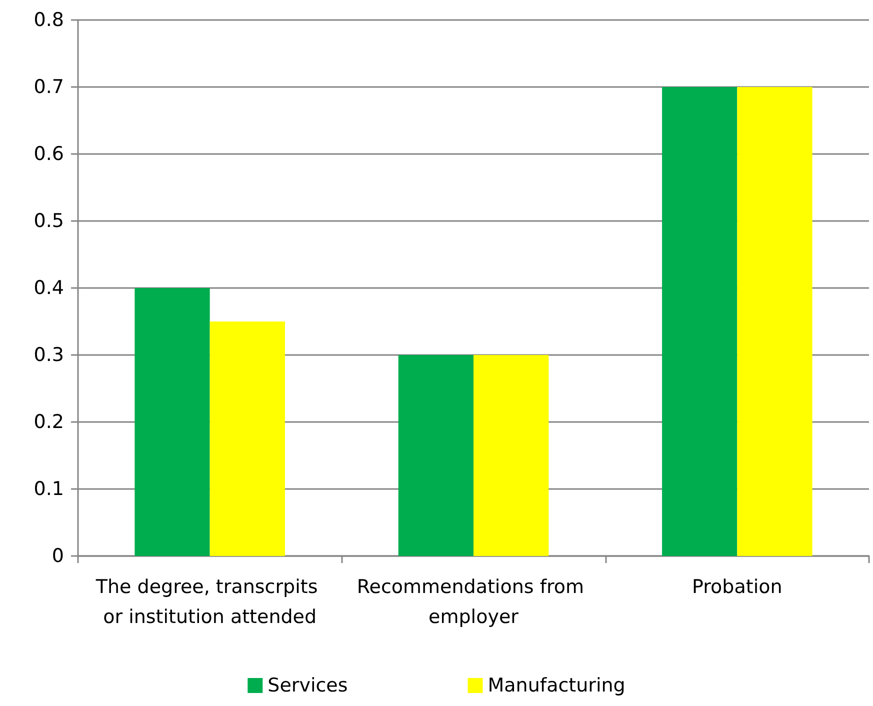  What do you see at coordinates (49, 355) in the screenshot?
I see `y-tick-label: 0.3` at bounding box center [49, 355].